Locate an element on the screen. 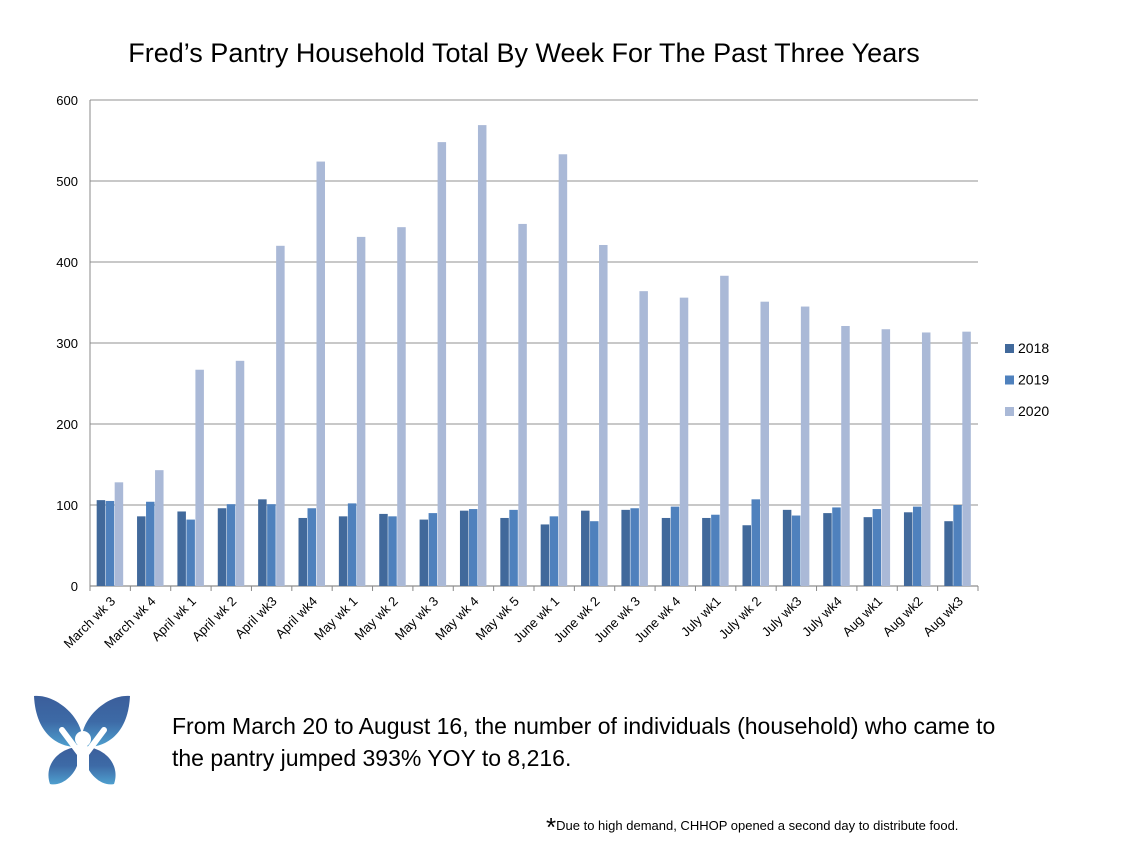 This screenshot has height=848, width=1148. x-tick-label: April wk 2 is located at coordinates (214, 619).